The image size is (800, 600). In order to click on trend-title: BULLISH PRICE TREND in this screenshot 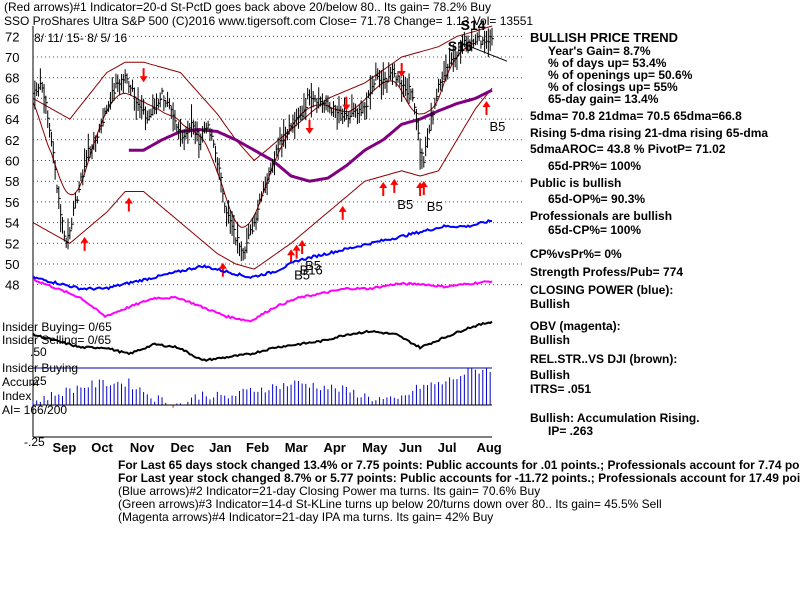, I will do `click(604, 37)`.